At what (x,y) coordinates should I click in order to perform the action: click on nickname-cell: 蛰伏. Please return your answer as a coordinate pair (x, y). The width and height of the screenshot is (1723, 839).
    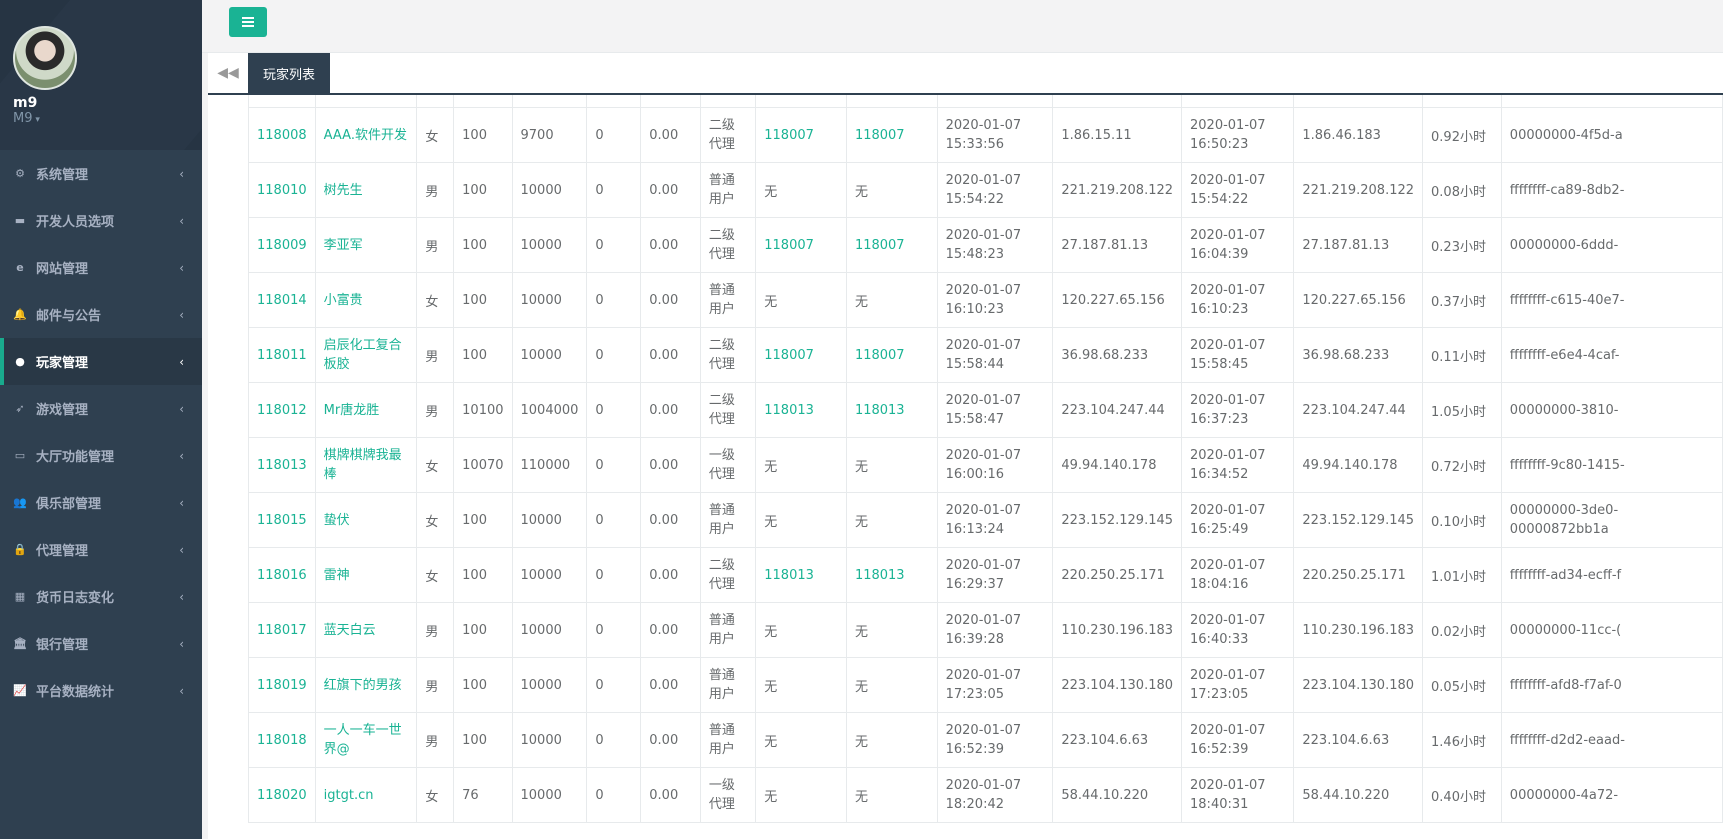
    Looking at the image, I should click on (366, 520).